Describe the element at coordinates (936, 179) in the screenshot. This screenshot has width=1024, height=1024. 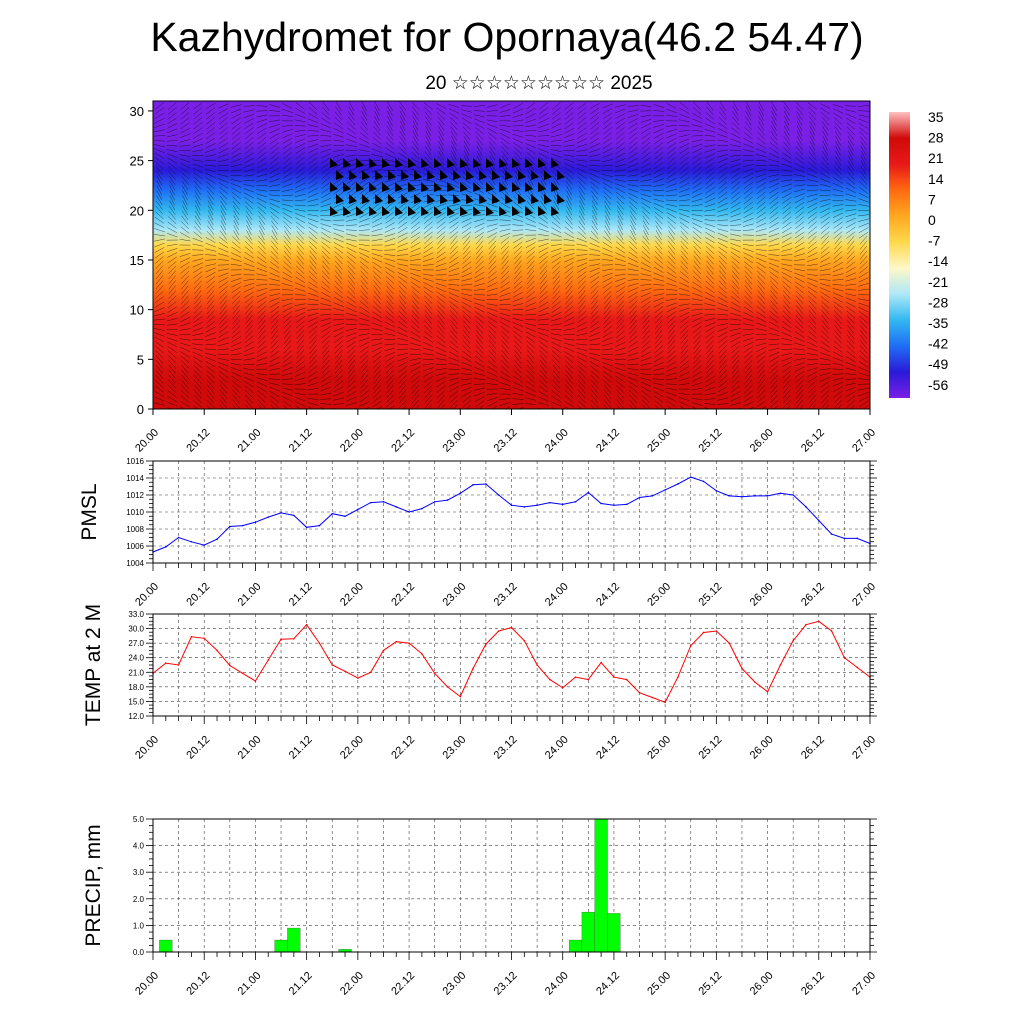
I see `colorbar-label: 14` at that location.